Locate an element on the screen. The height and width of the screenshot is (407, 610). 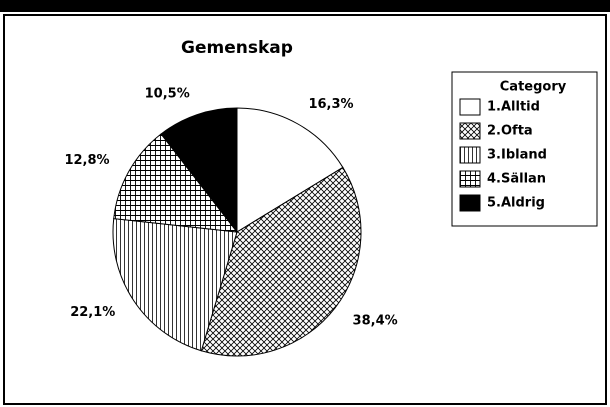
legend-label: 3.Ibland is located at coordinates (517, 155).